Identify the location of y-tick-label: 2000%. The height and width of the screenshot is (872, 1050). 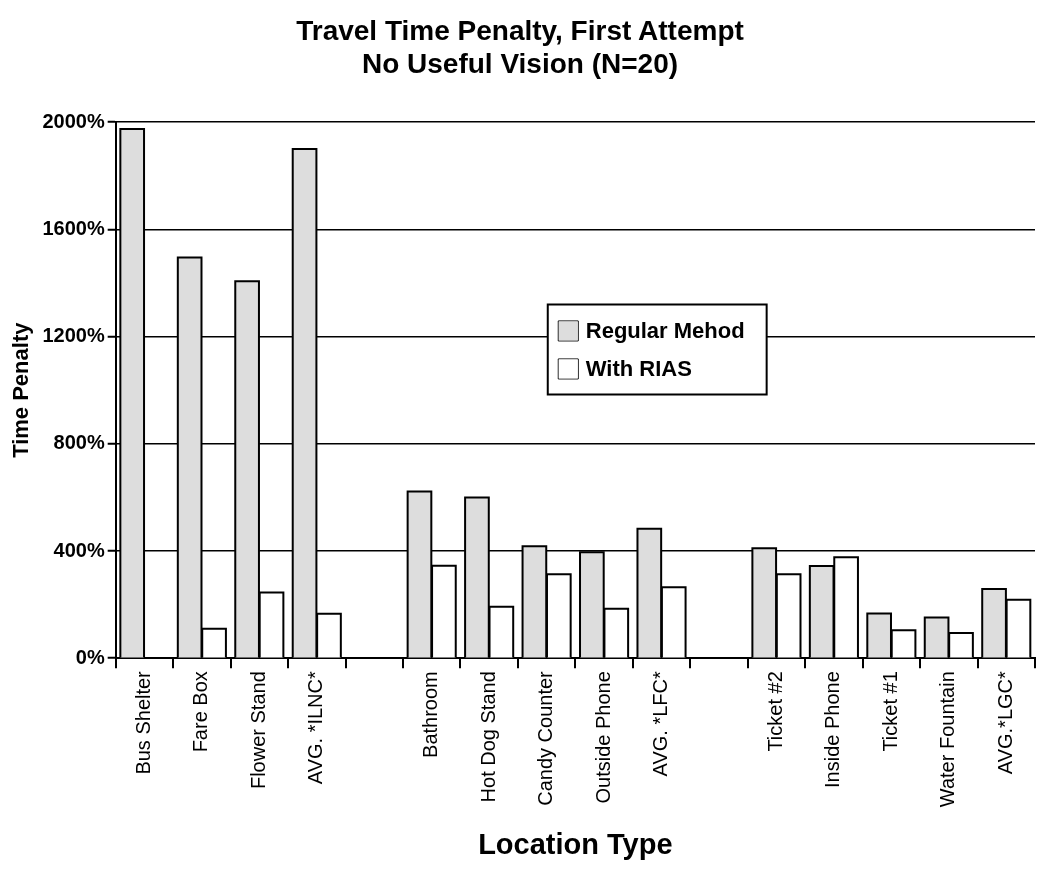
(73, 120).